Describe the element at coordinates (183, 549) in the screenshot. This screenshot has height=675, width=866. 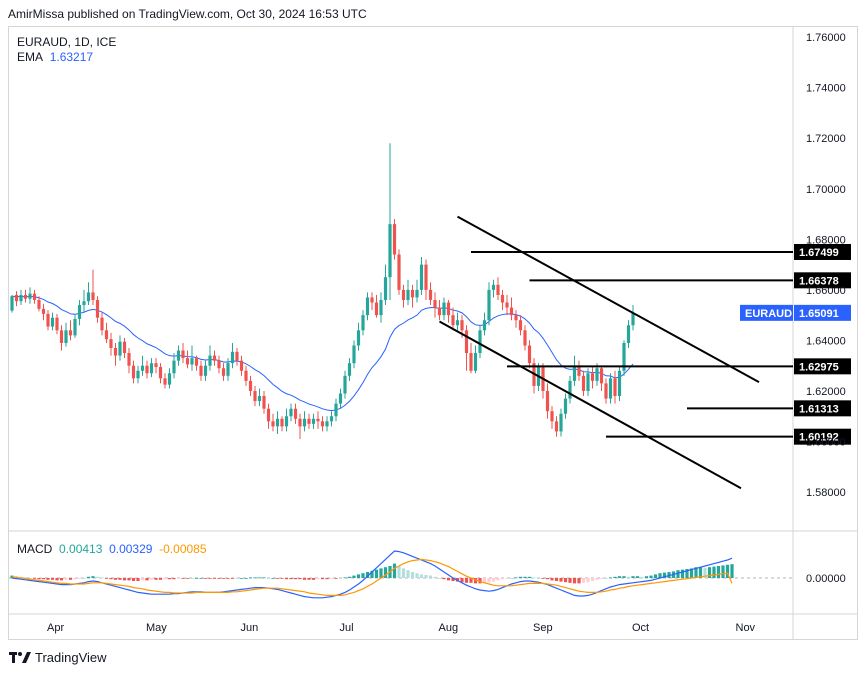
I see `macd-signal-value: -0.00085` at that location.